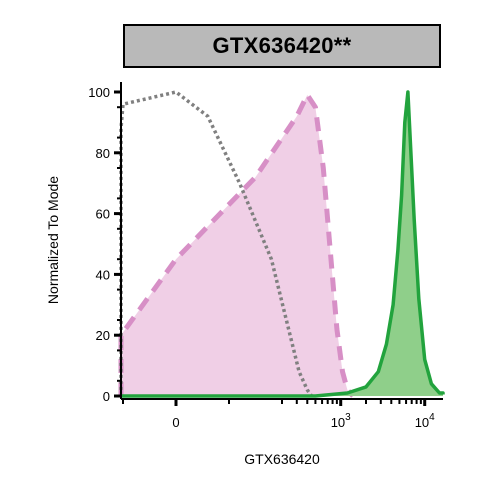 This screenshot has width=490, height=490. I want to click on x-ticks: 0103104105, so click(278, 414).